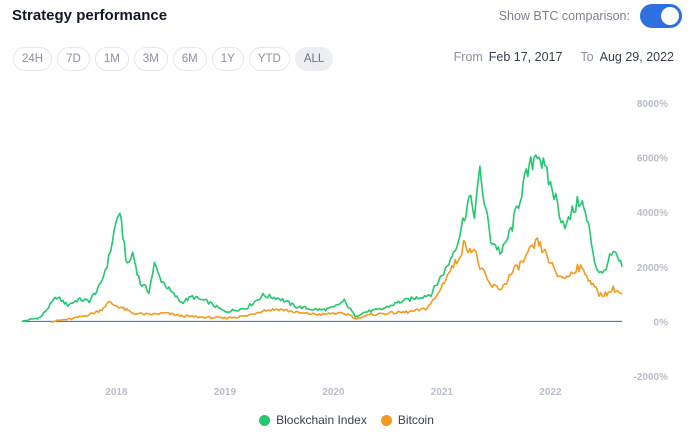  I want to click on legend-dot-bitcoin, so click(386, 420).